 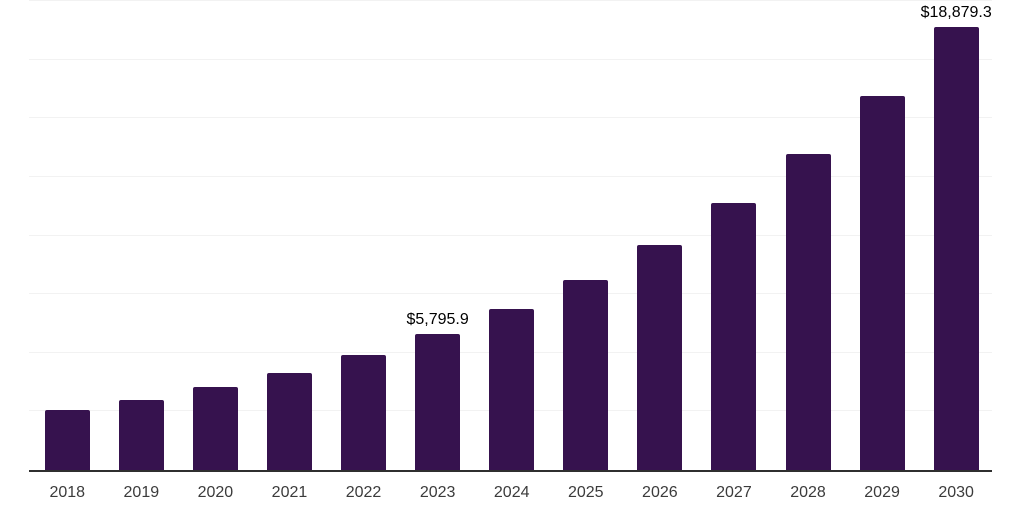 What do you see at coordinates (956, 13) in the screenshot?
I see `data-label-2030: $18,879.3` at bounding box center [956, 13].